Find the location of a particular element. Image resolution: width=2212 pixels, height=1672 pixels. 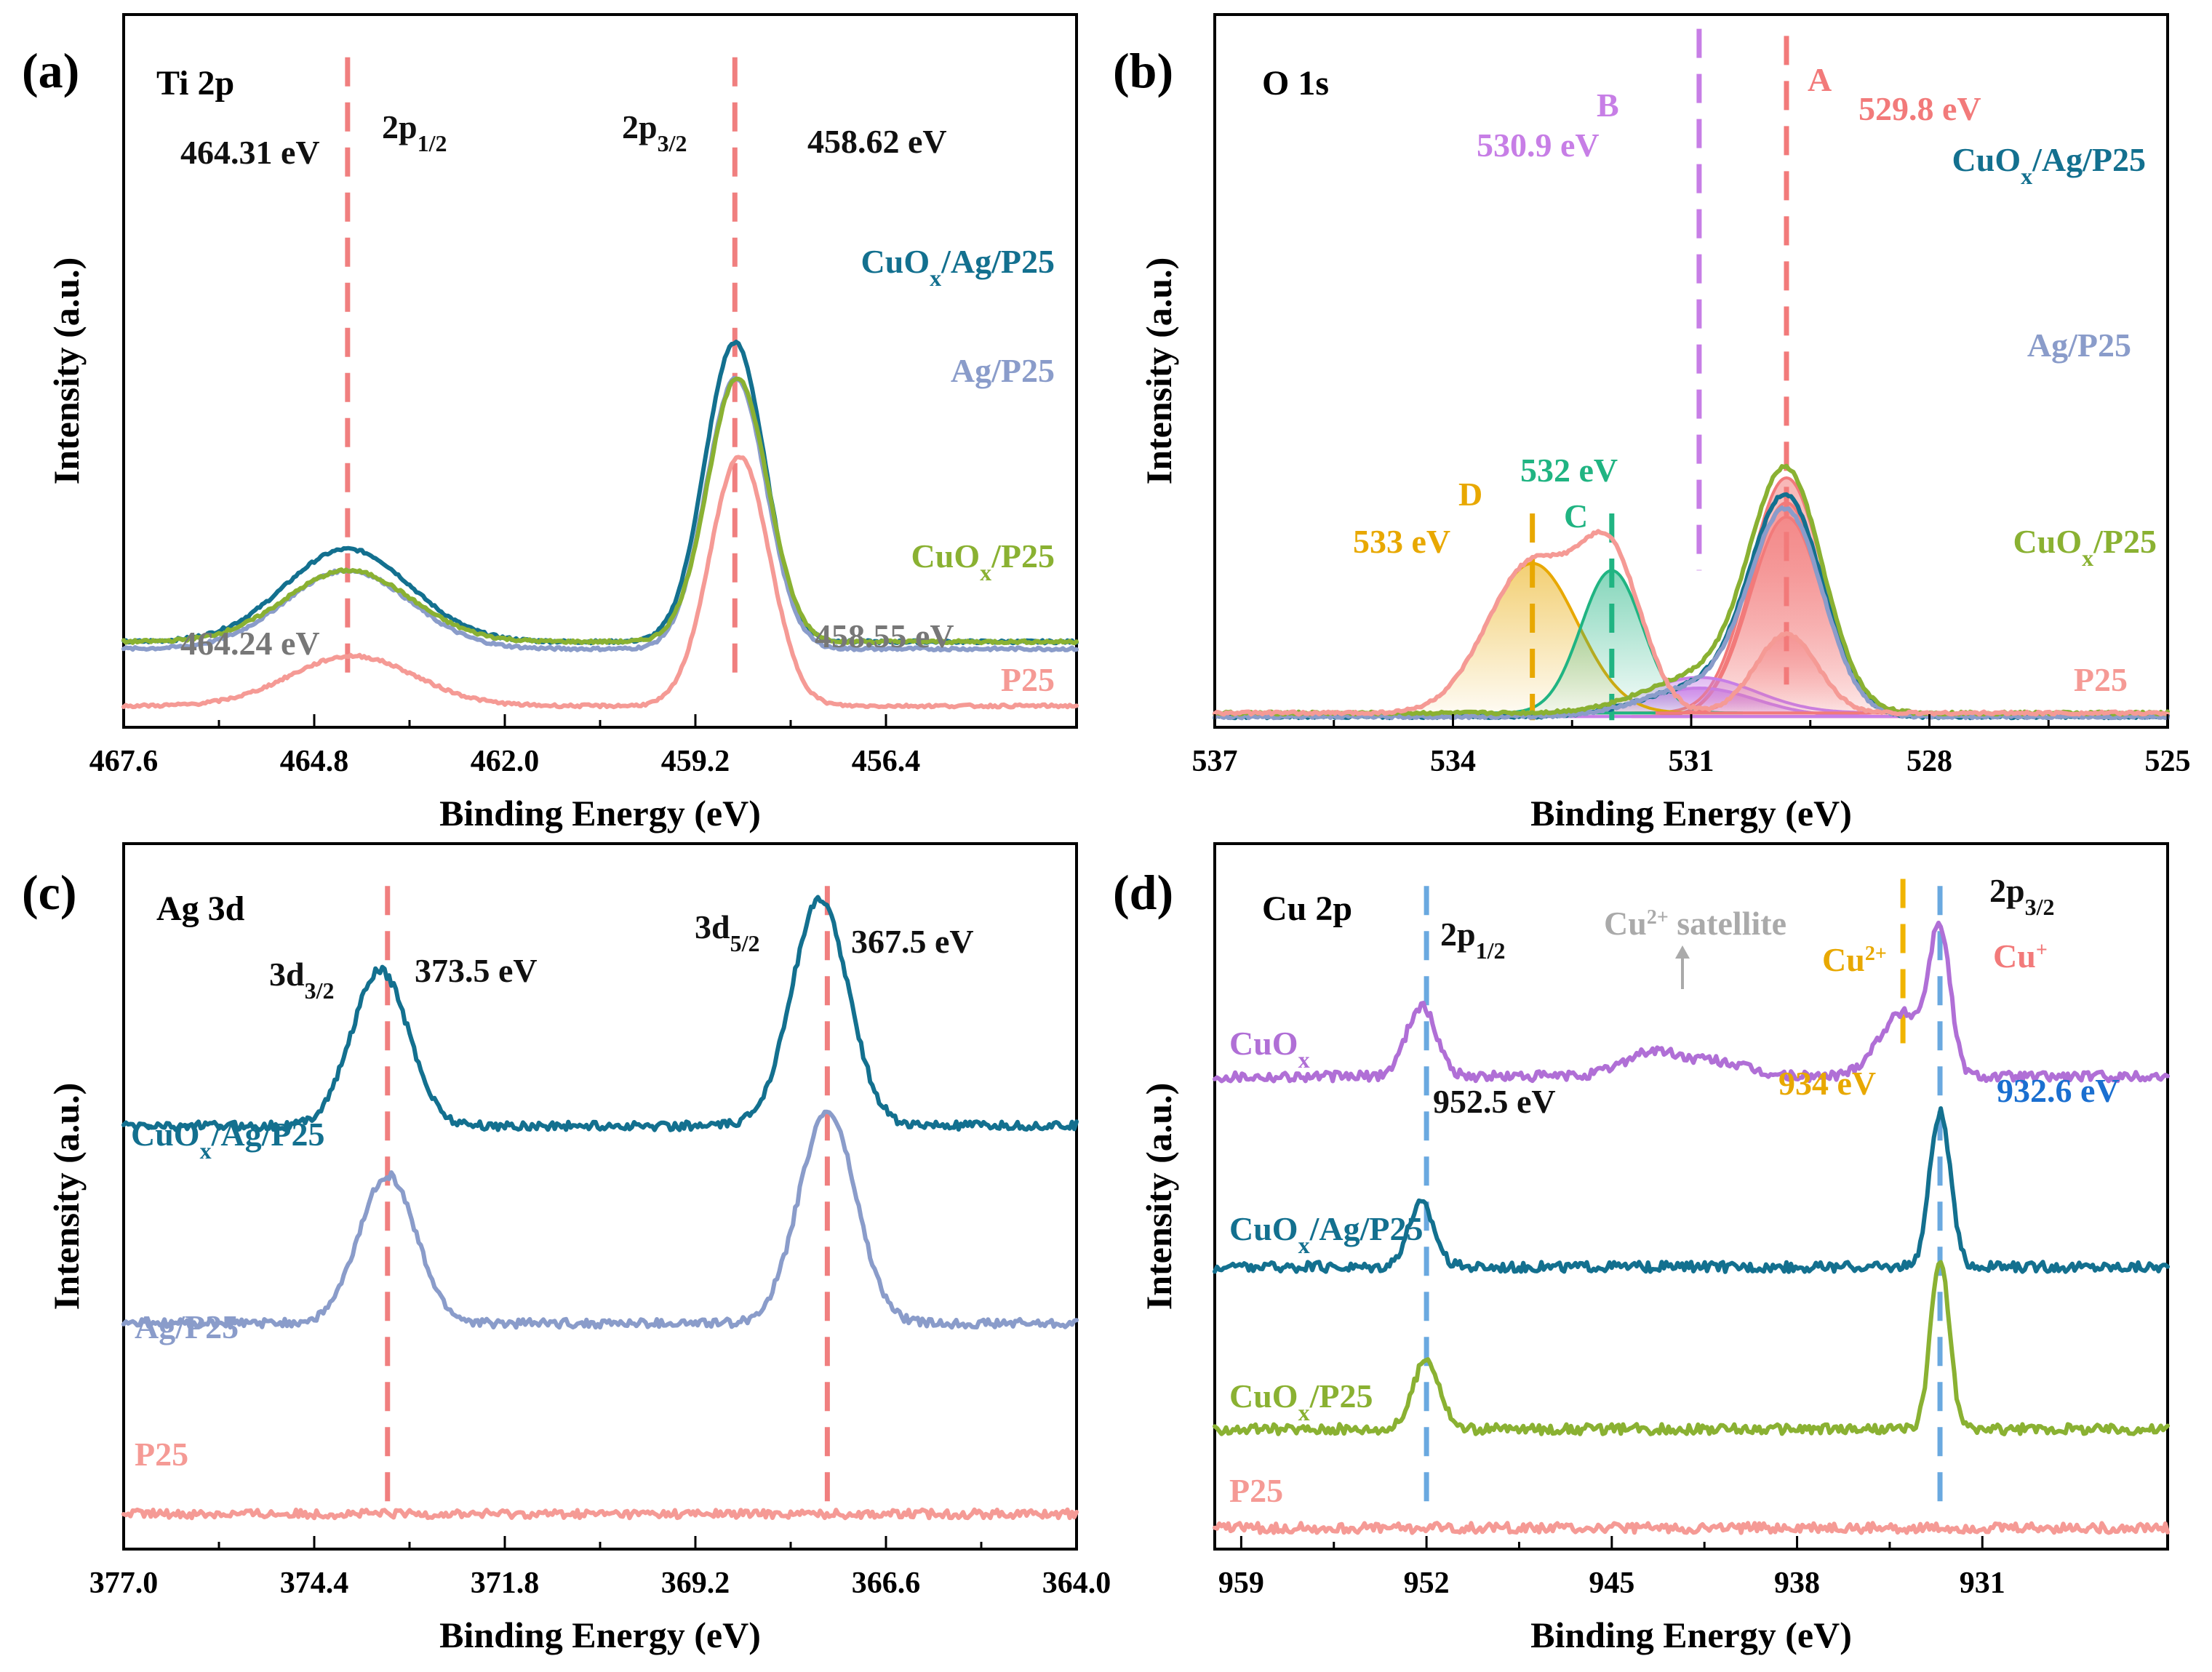

x-tick-label: 945 is located at coordinates (1611, 1583).